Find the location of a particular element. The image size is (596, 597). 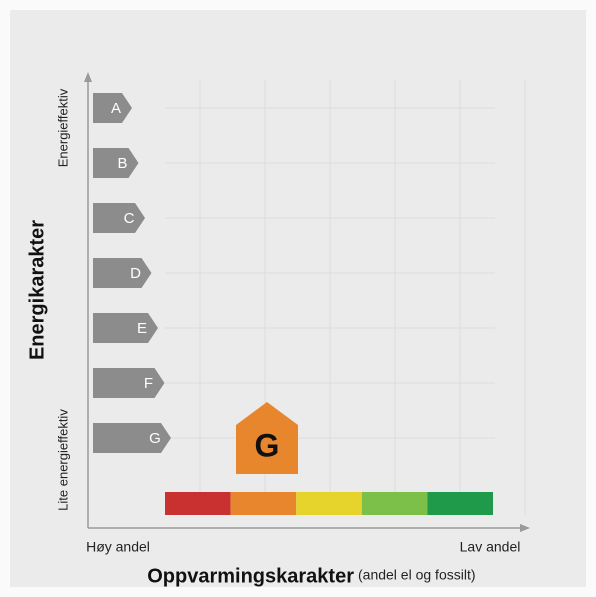

x-arrow is located at coordinates (525, 528).